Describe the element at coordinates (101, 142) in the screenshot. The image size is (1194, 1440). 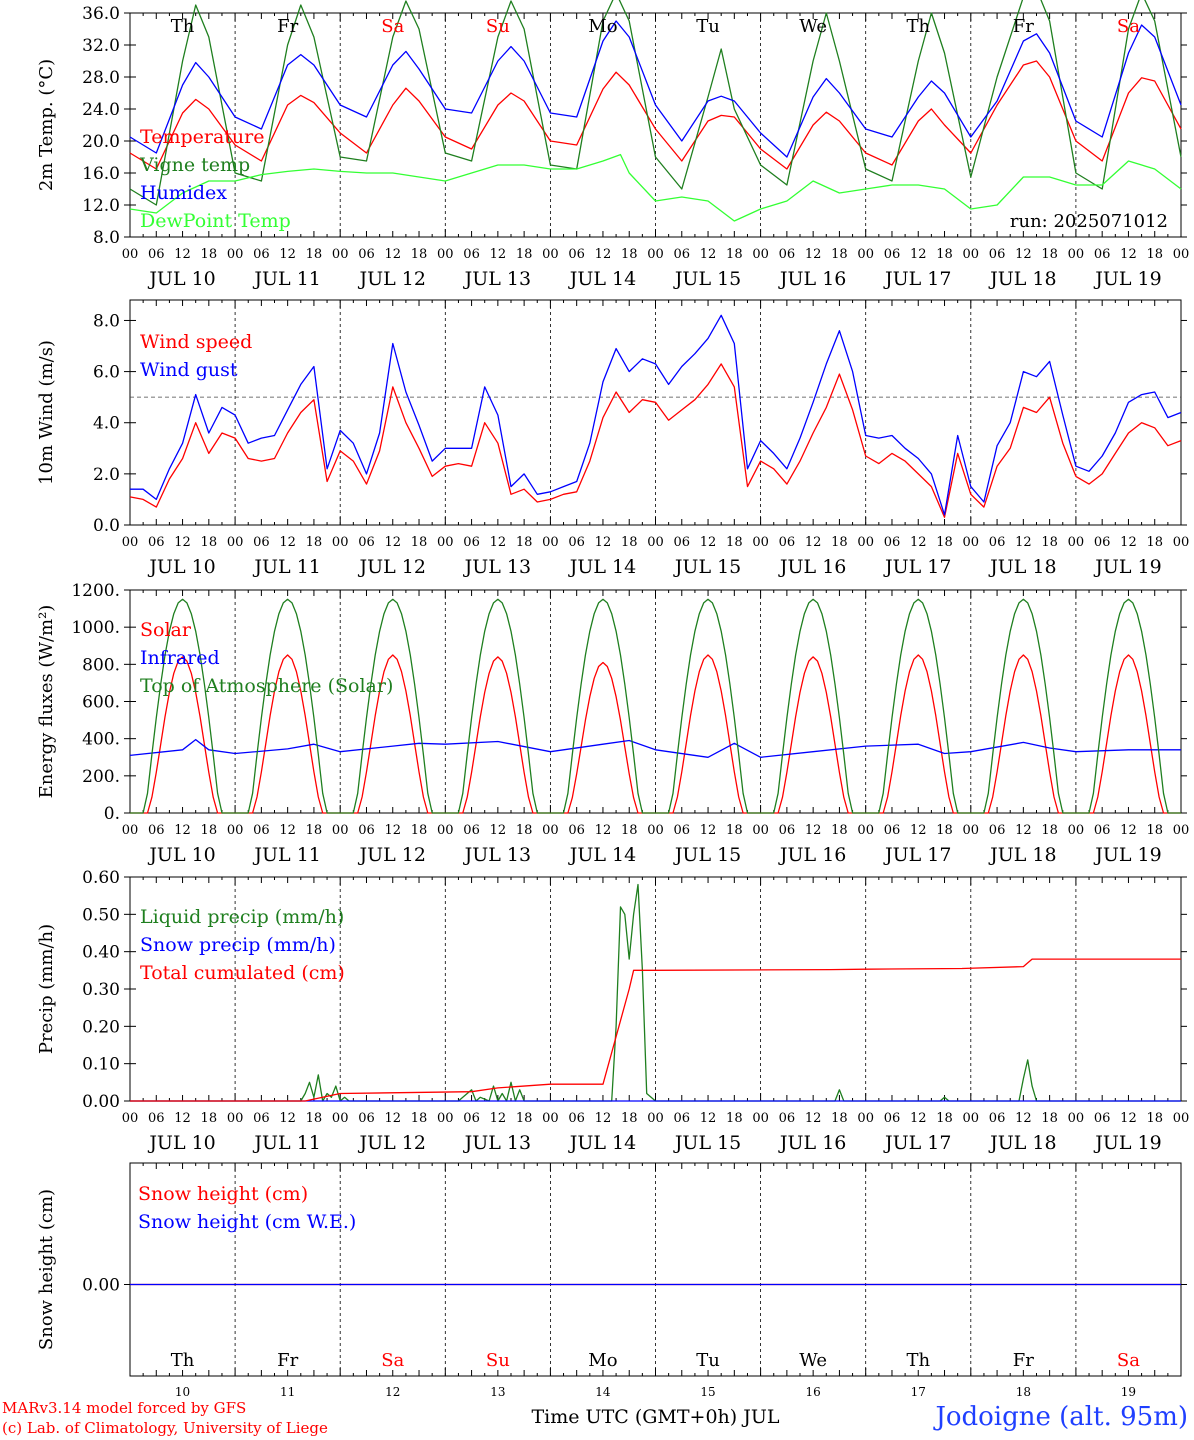
I see `y-tick-label: 20.0` at that location.